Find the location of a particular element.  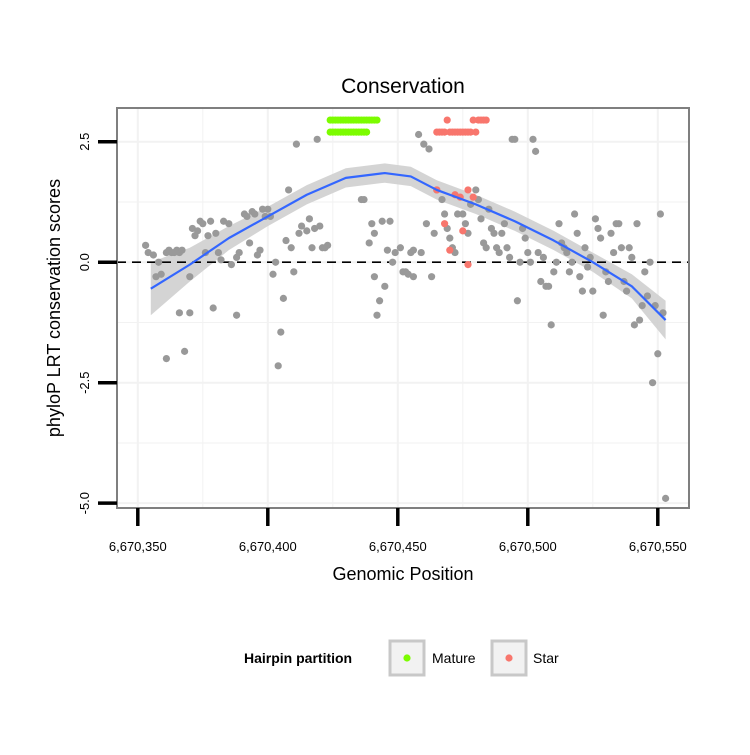

x-tick-label: 6,670,450 is located at coordinates (398, 546).